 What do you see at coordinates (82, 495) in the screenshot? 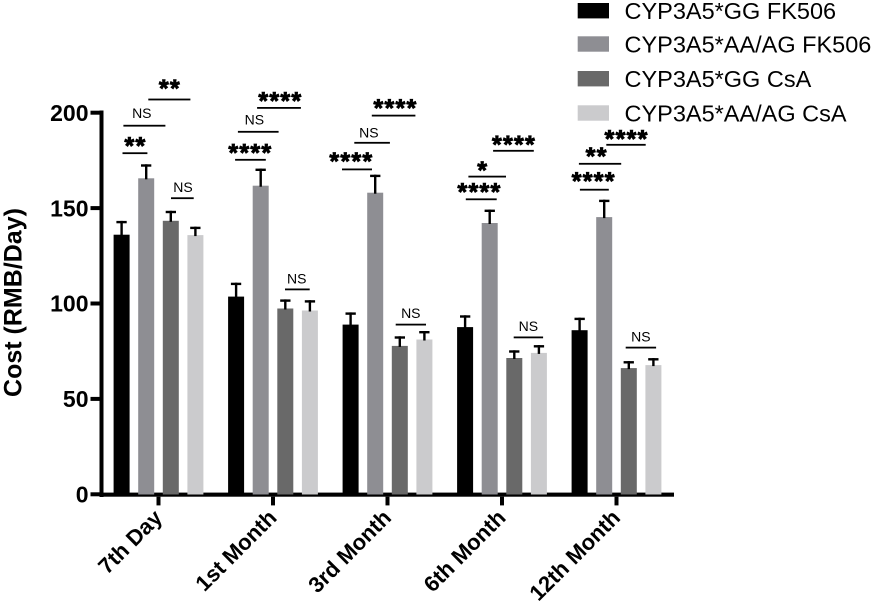
I see `svg-text: 0` at bounding box center [82, 495].